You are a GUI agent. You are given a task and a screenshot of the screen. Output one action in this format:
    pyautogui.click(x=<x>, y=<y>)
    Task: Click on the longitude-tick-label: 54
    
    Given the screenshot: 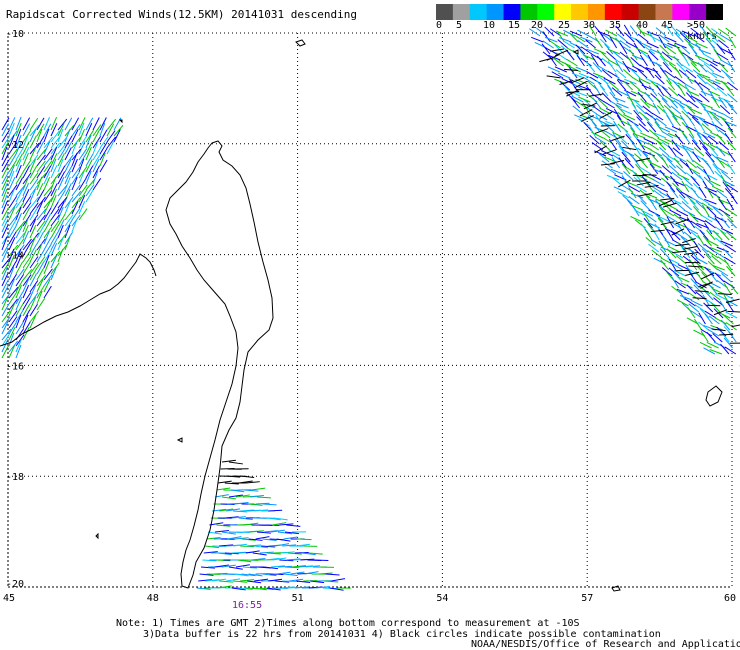 What is the action you would take?
    pyautogui.click(x=442, y=598)
    